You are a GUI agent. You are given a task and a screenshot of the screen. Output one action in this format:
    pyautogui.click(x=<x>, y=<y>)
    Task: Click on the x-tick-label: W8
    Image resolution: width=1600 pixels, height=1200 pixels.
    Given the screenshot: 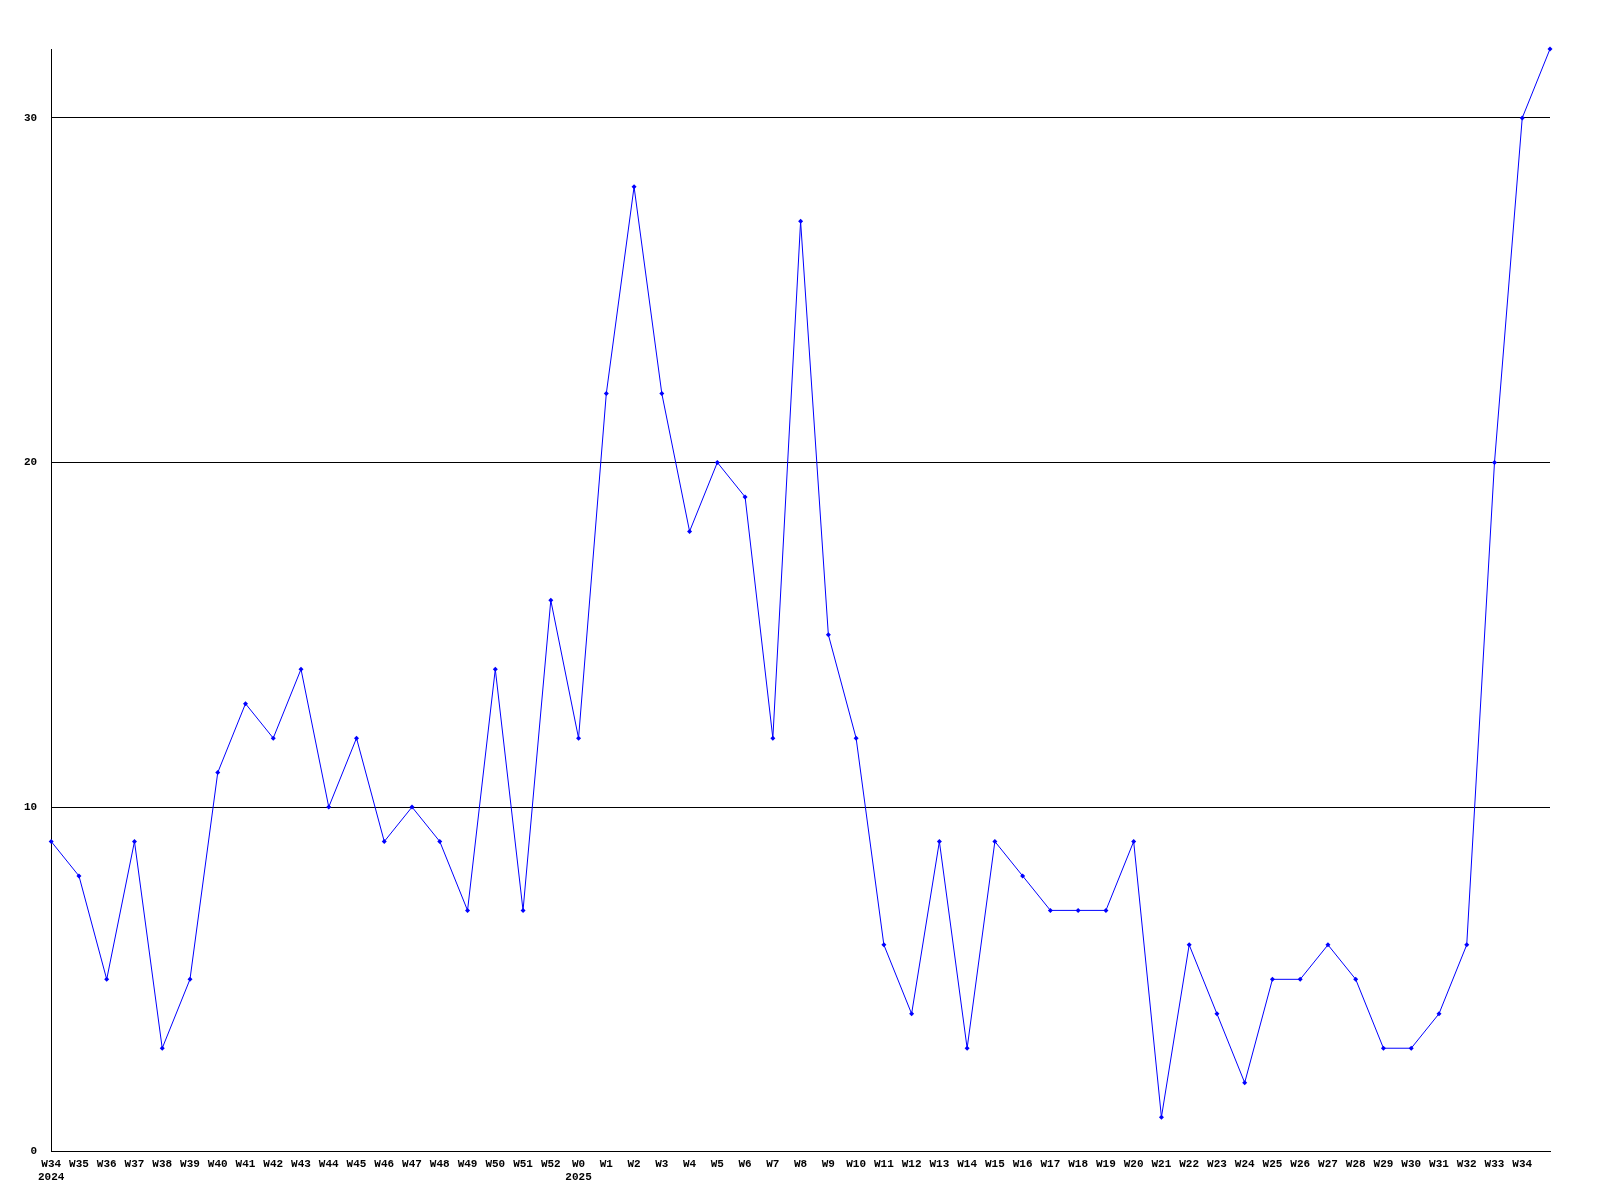 What is the action you would take?
    pyautogui.click(x=801, y=1163)
    